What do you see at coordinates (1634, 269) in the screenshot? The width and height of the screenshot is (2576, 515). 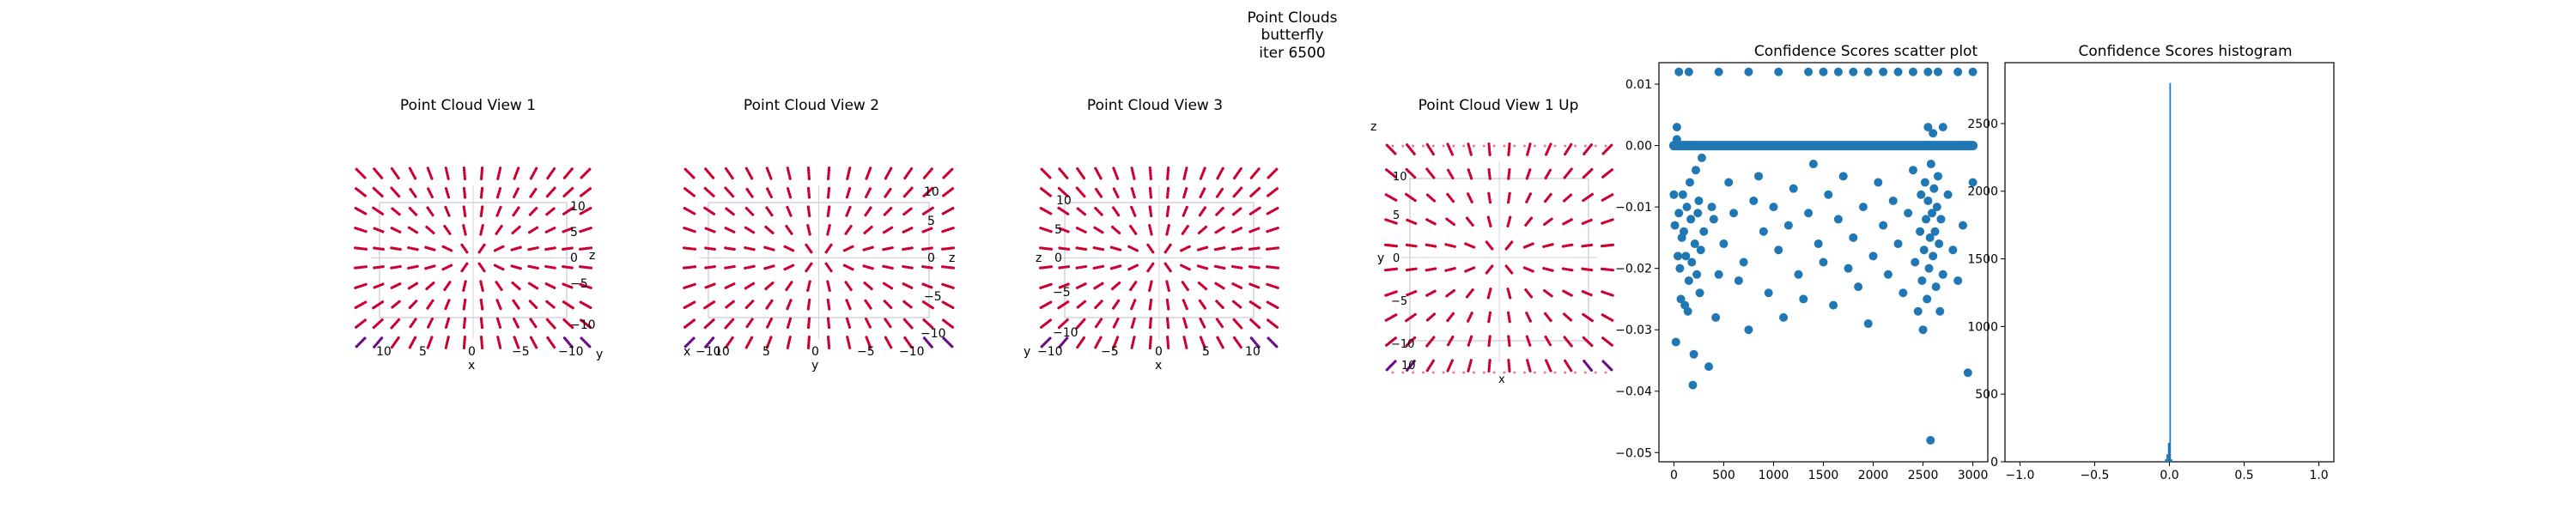 I see `scatter-ytick-label: −0.02` at bounding box center [1634, 269].